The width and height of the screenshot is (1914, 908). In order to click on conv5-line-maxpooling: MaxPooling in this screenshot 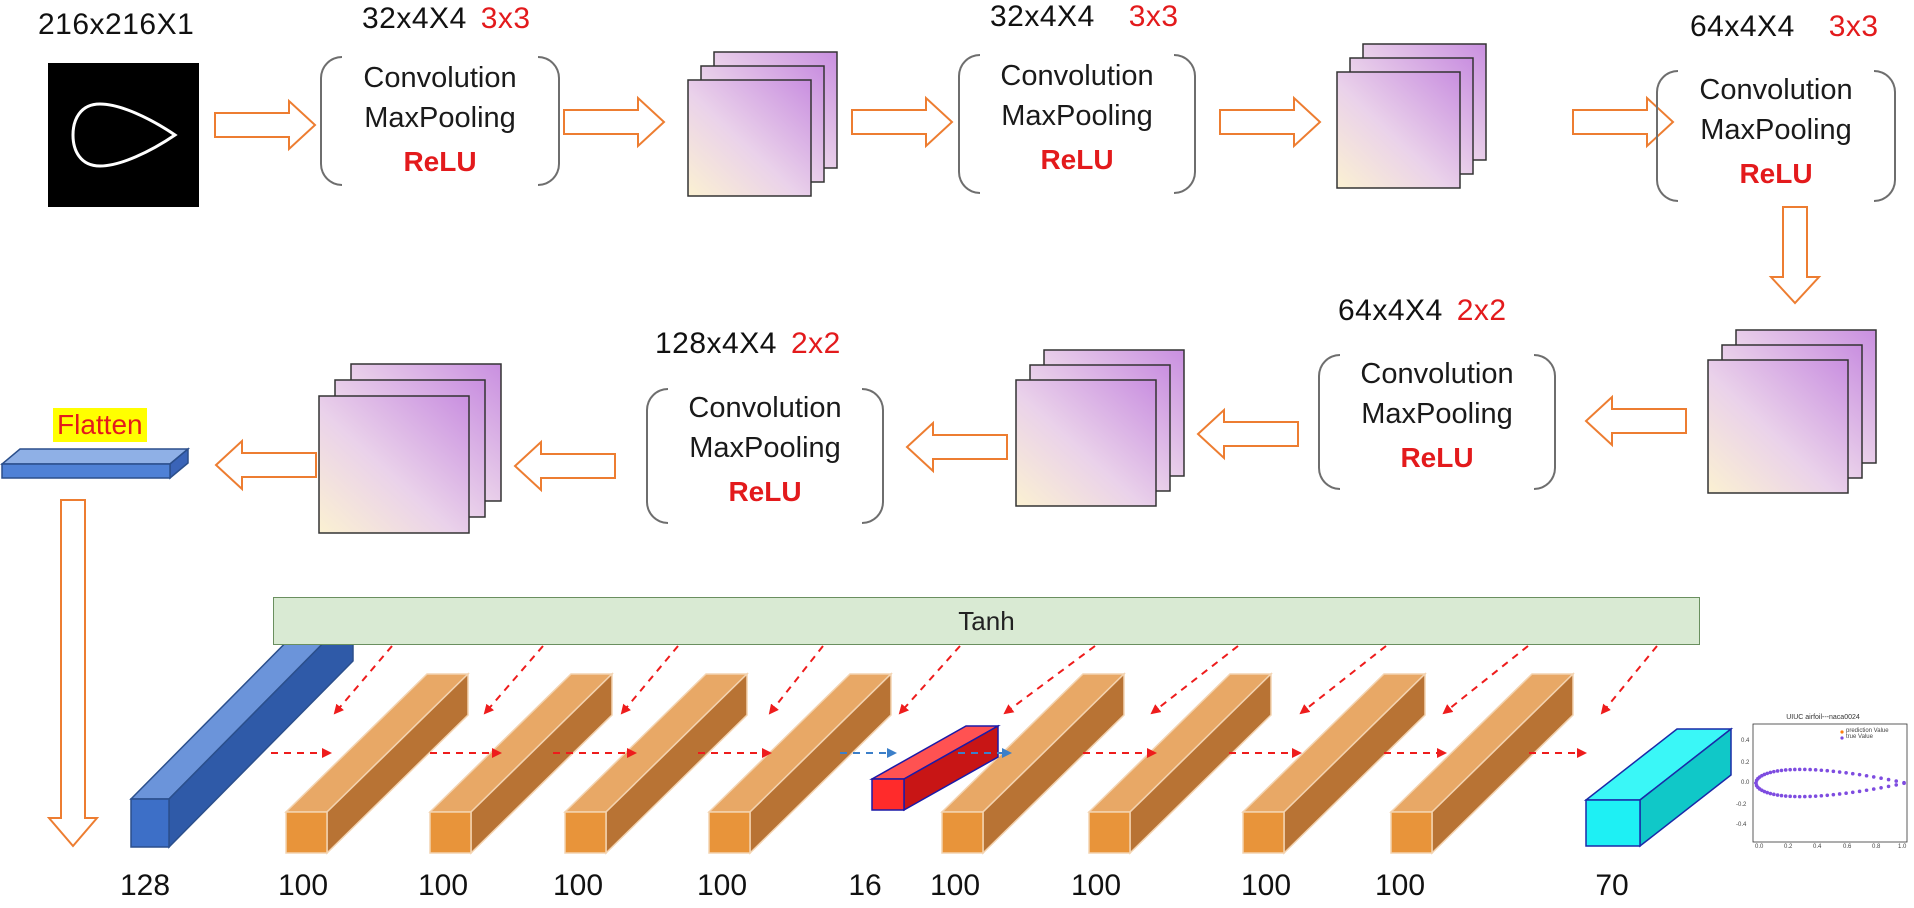, I will do `click(765, 448)`.